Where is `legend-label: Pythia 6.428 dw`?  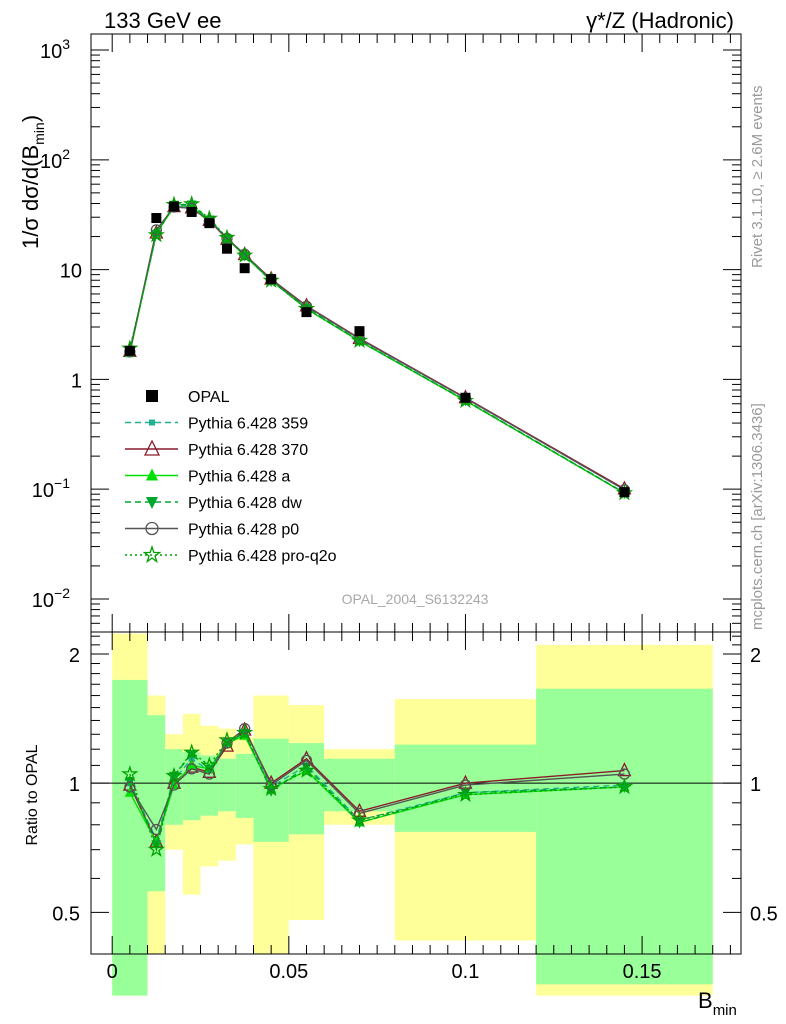
legend-label: Pythia 6.428 dw is located at coordinates (245, 503).